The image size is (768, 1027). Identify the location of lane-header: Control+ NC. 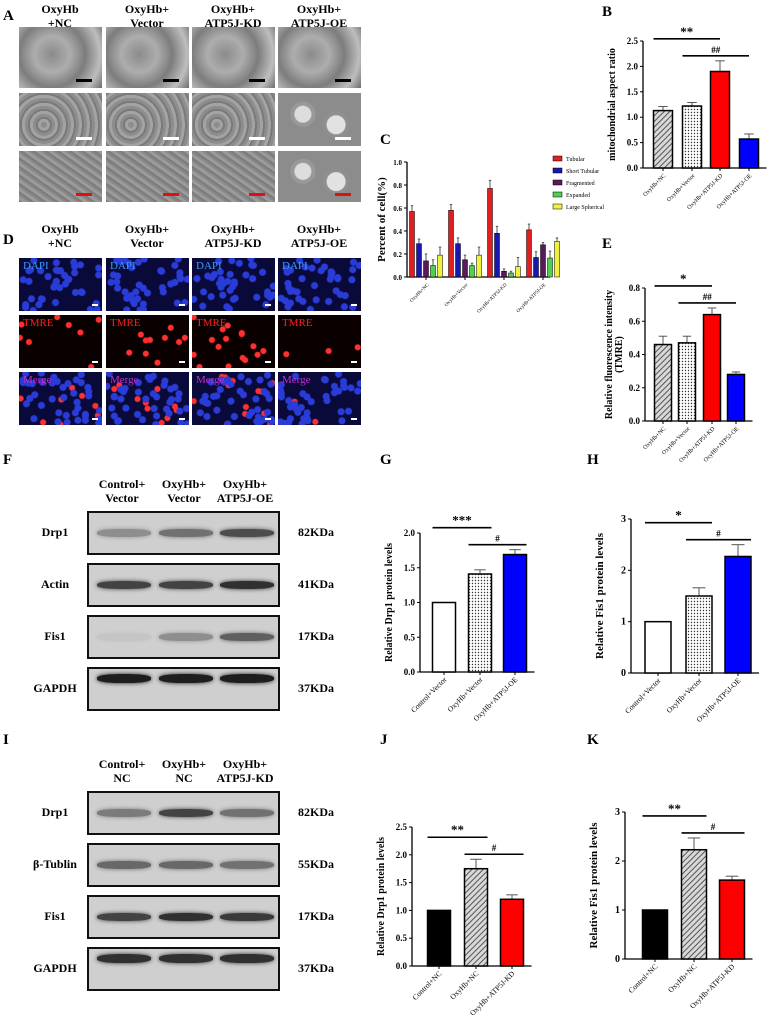
(122, 771).